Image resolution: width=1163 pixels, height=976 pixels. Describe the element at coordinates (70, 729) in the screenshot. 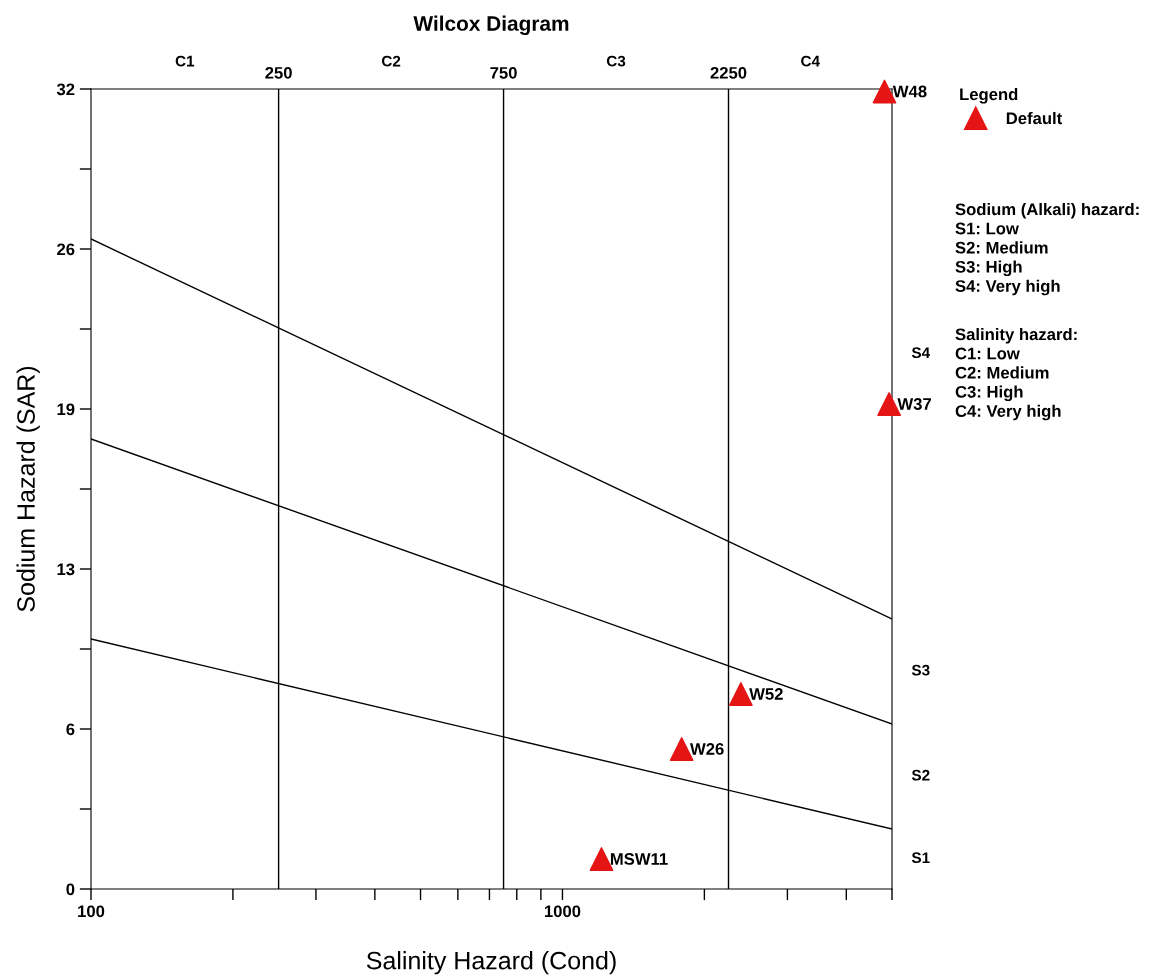

I see `y-tick-label: 6` at that location.